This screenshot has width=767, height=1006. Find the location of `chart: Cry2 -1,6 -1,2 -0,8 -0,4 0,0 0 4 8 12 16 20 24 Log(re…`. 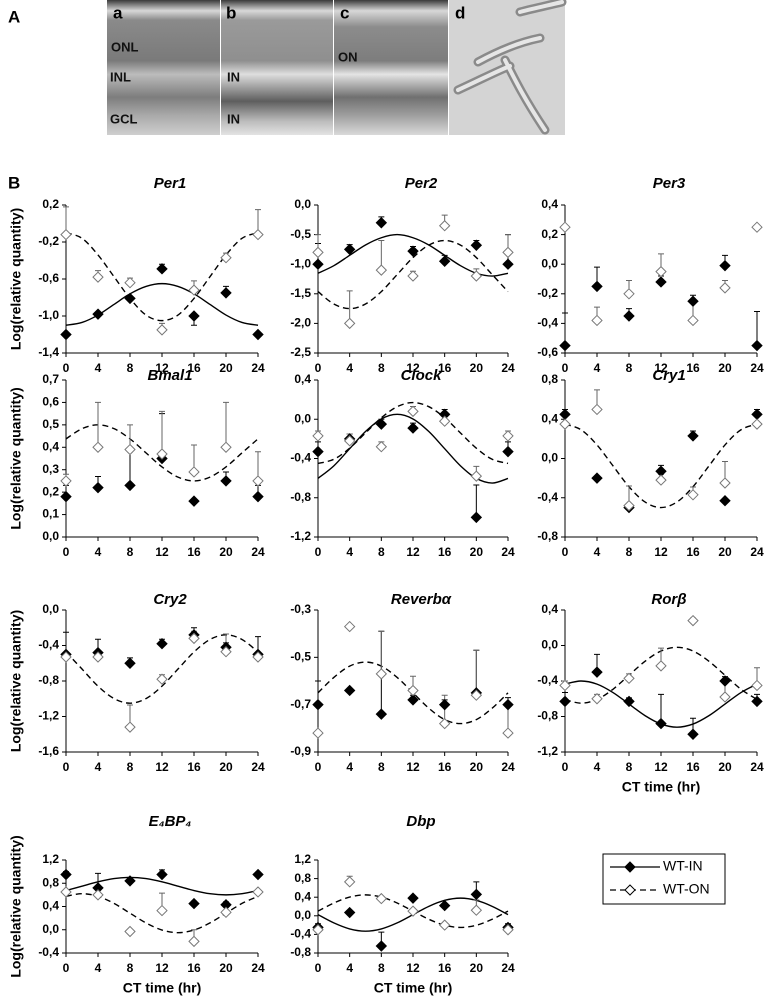

chart: Cry2 -1,6 -1,2 -0,8 -0,4 0,0 0 4 8 12 16 20 24 Log(re… is located at coordinates (136, 682).